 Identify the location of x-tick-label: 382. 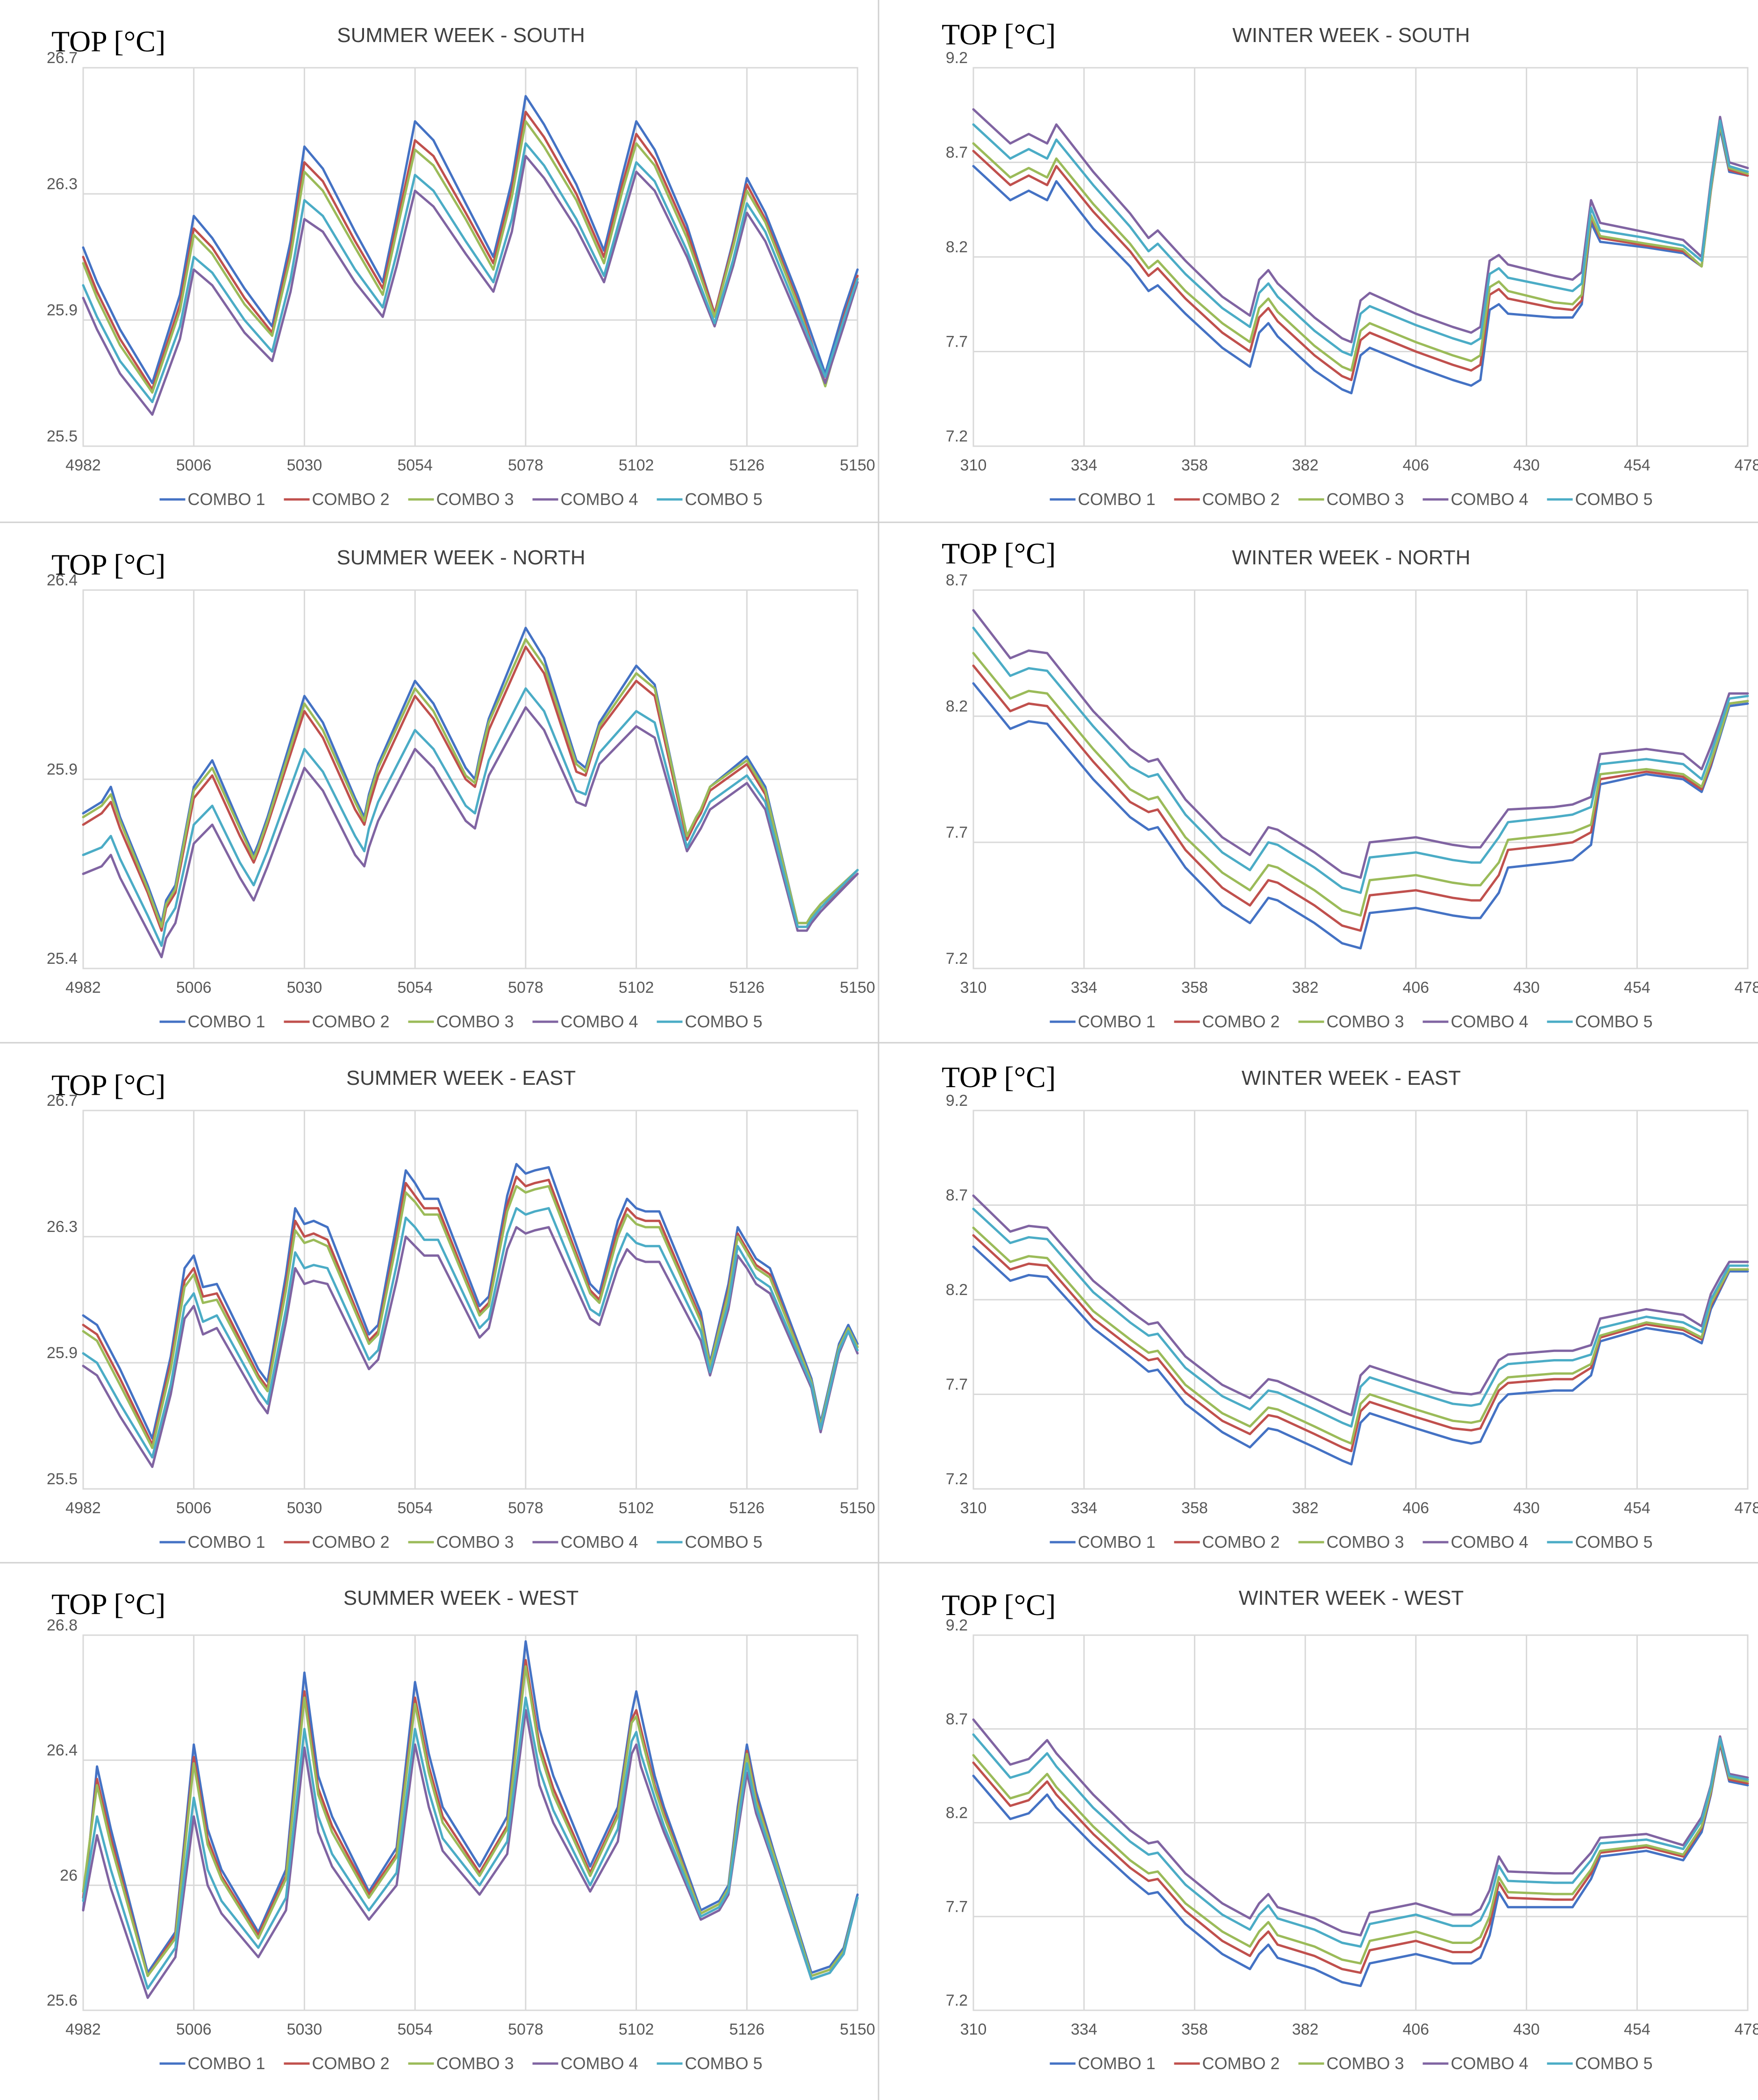
(1305, 465).